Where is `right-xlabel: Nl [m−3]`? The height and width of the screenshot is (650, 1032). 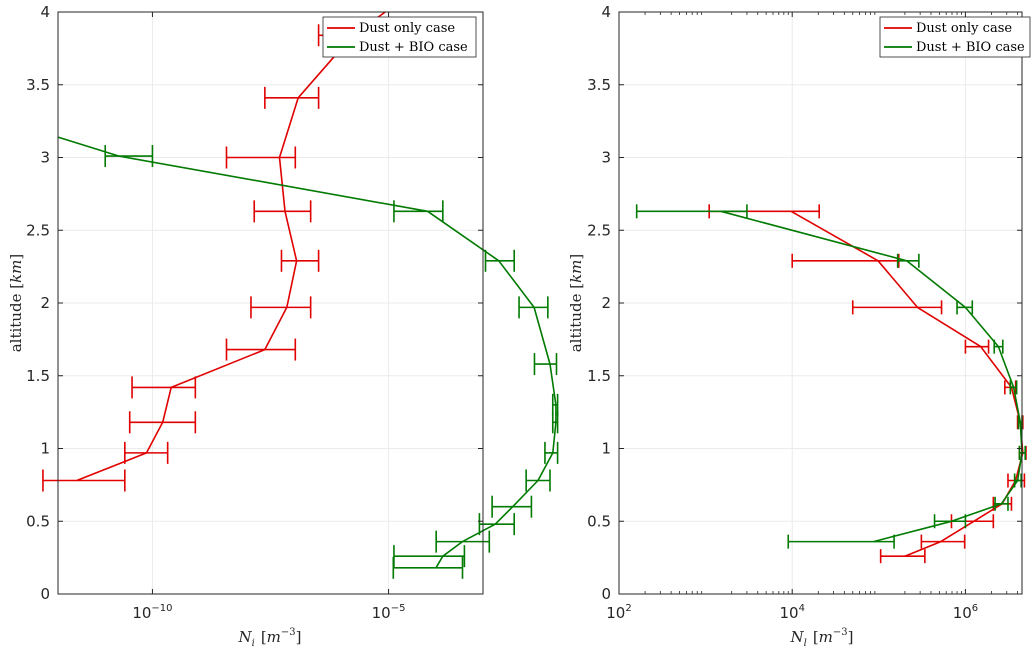
right-xlabel: Nl [m−3] is located at coordinates (821, 638).